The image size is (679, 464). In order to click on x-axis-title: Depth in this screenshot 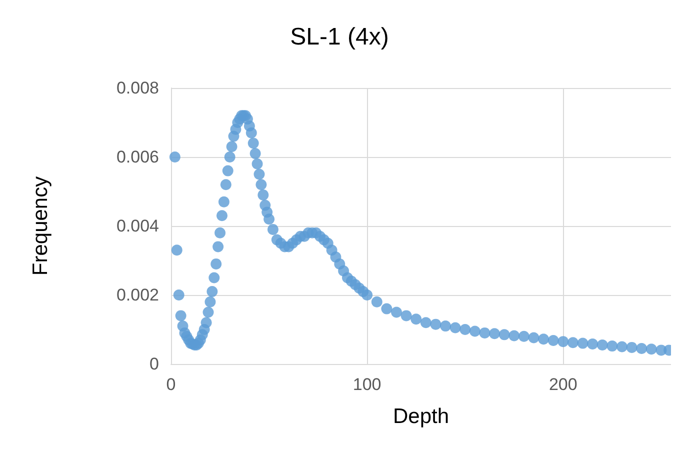, I will do `click(421, 416)`.